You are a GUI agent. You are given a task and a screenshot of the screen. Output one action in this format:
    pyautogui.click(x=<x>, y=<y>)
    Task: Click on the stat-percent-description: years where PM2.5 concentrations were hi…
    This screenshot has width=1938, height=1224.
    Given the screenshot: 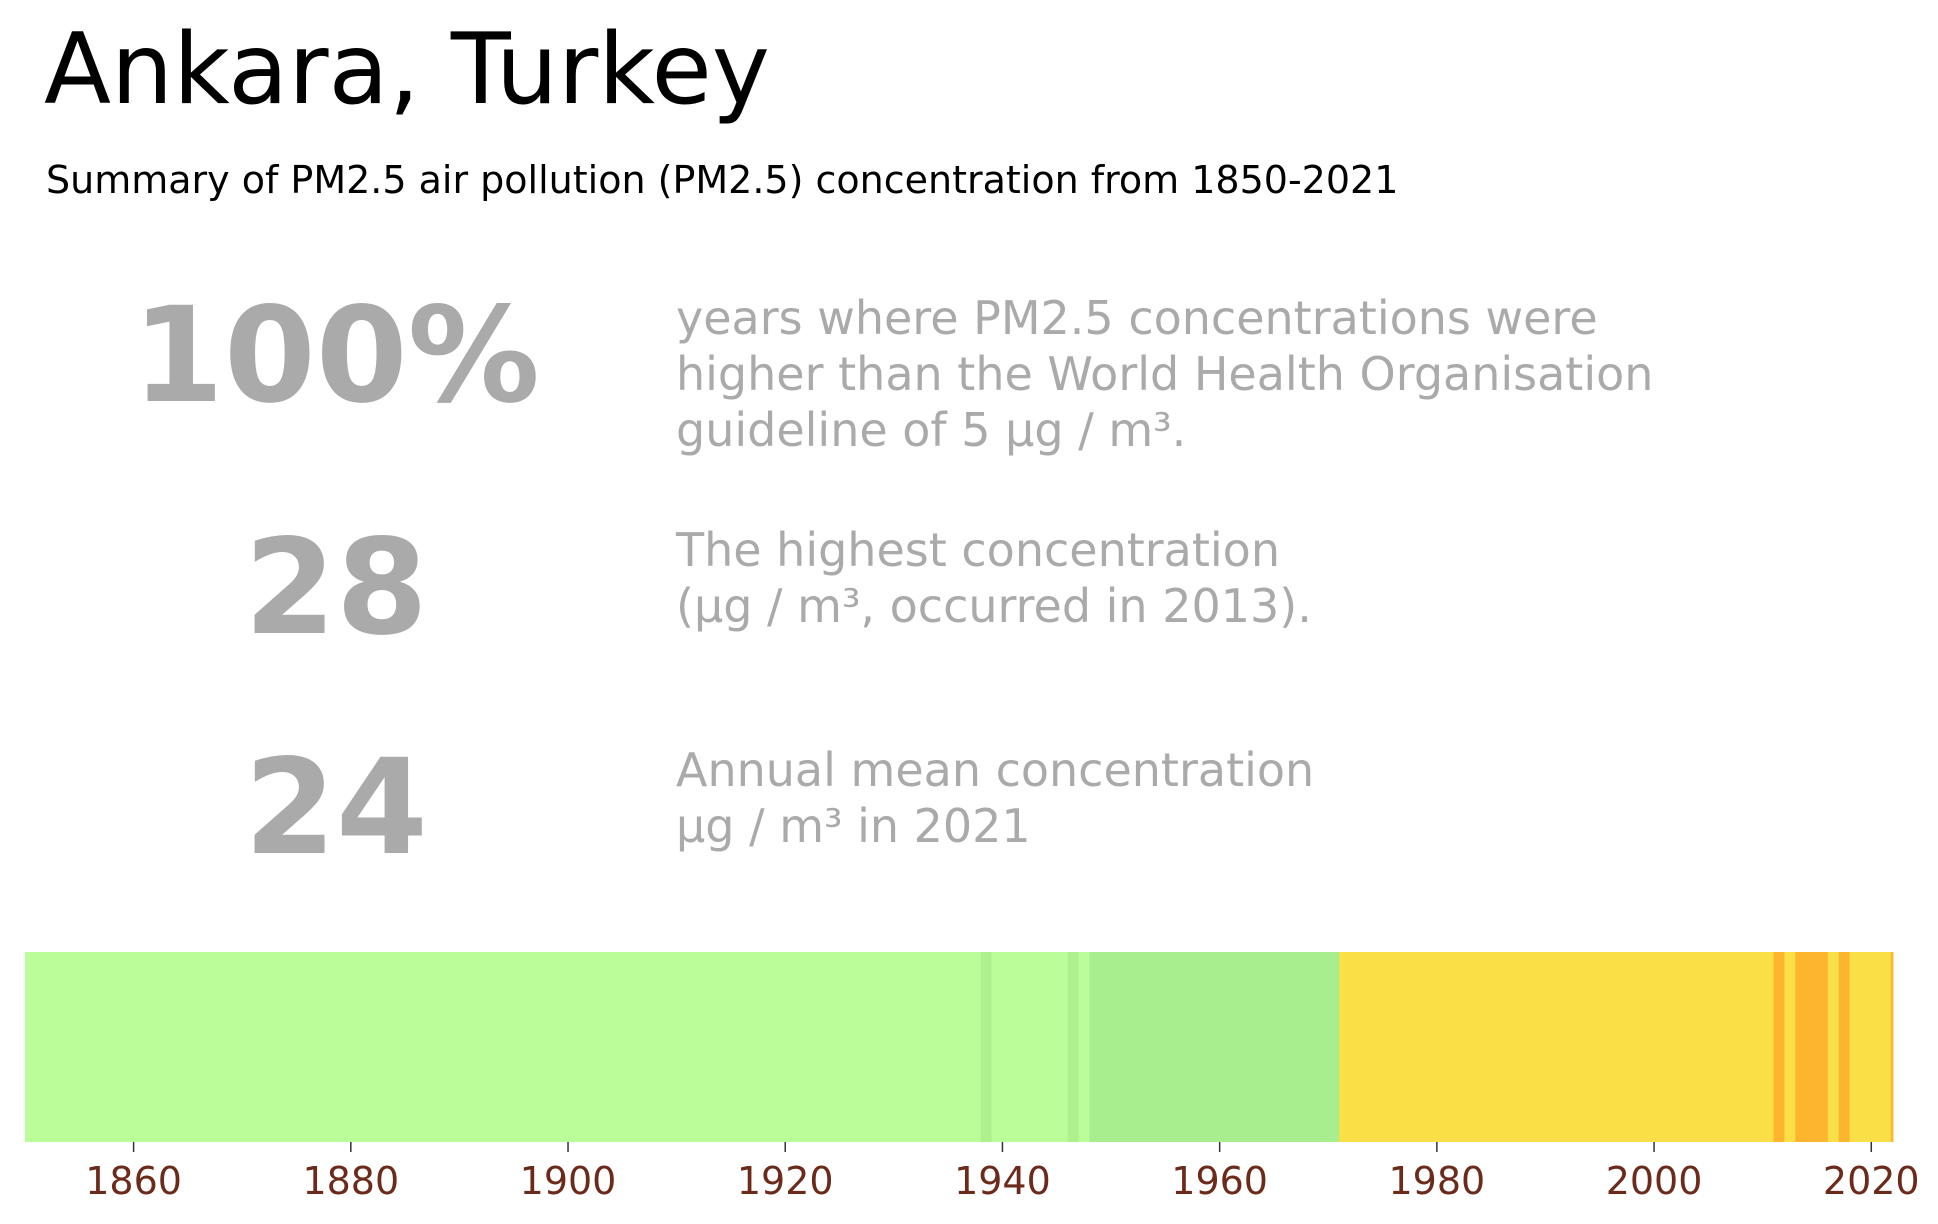 What is the action you would take?
    pyautogui.click(x=1164, y=374)
    